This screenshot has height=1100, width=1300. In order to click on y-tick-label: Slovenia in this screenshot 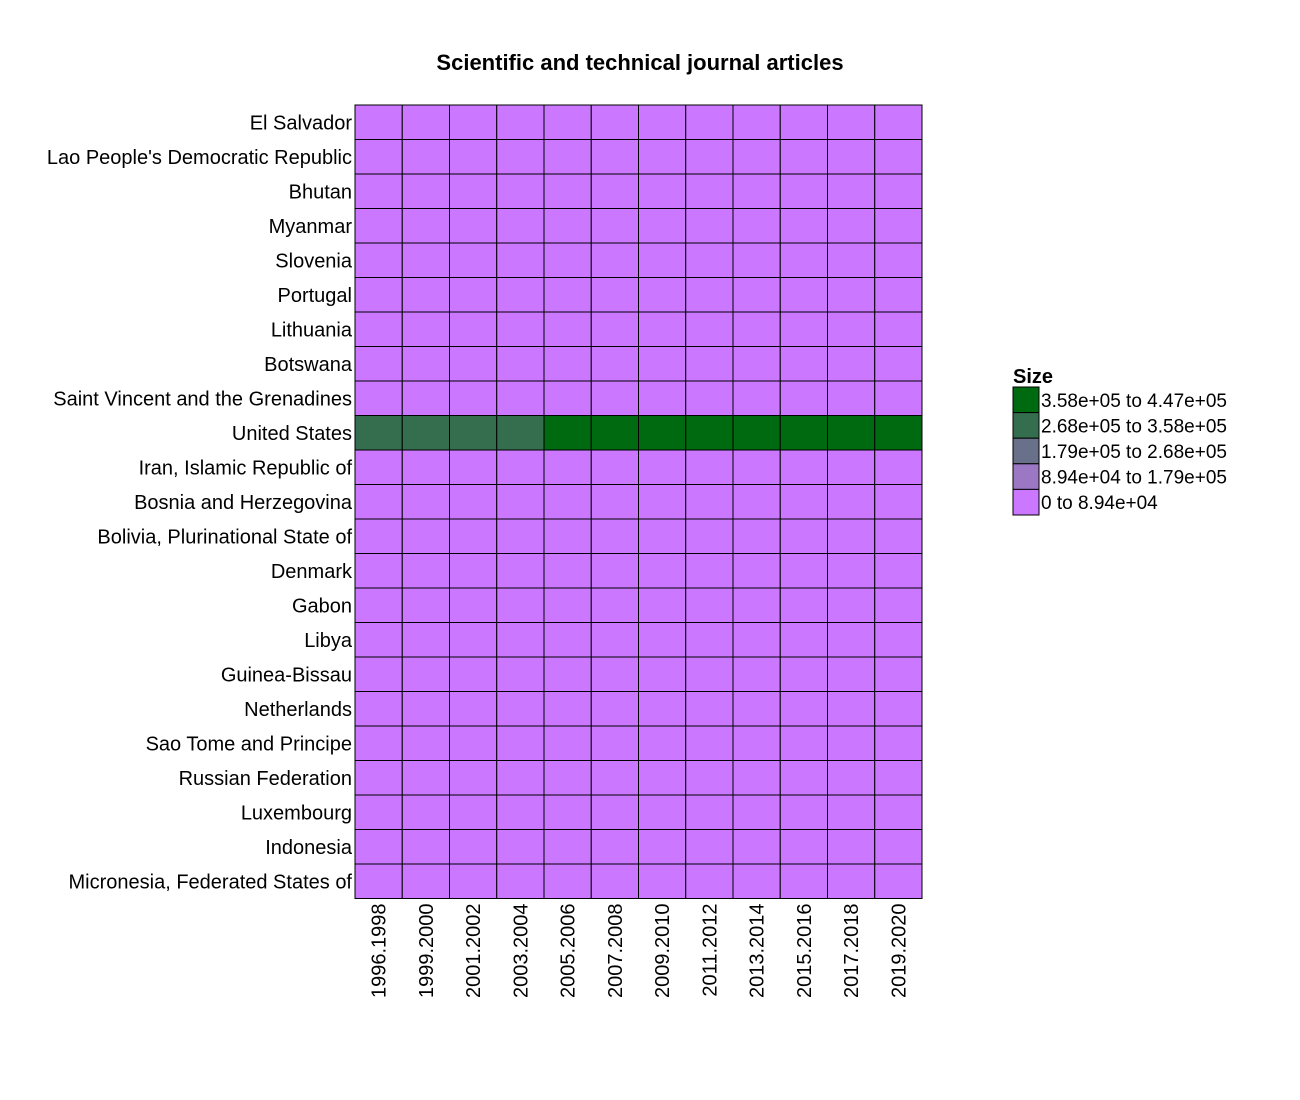, I will do `click(314, 261)`.